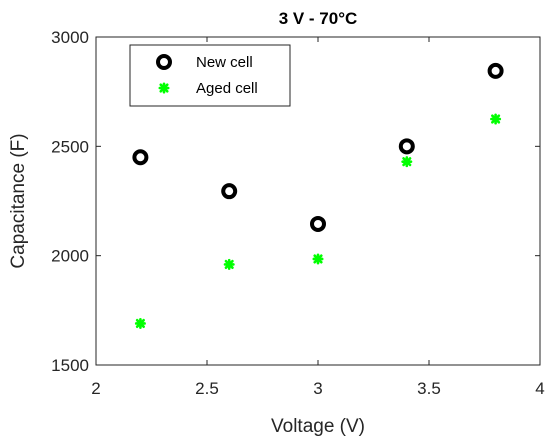  What do you see at coordinates (429, 388) in the screenshot?
I see `x-tick-label: 3.5` at bounding box center [429, 388].